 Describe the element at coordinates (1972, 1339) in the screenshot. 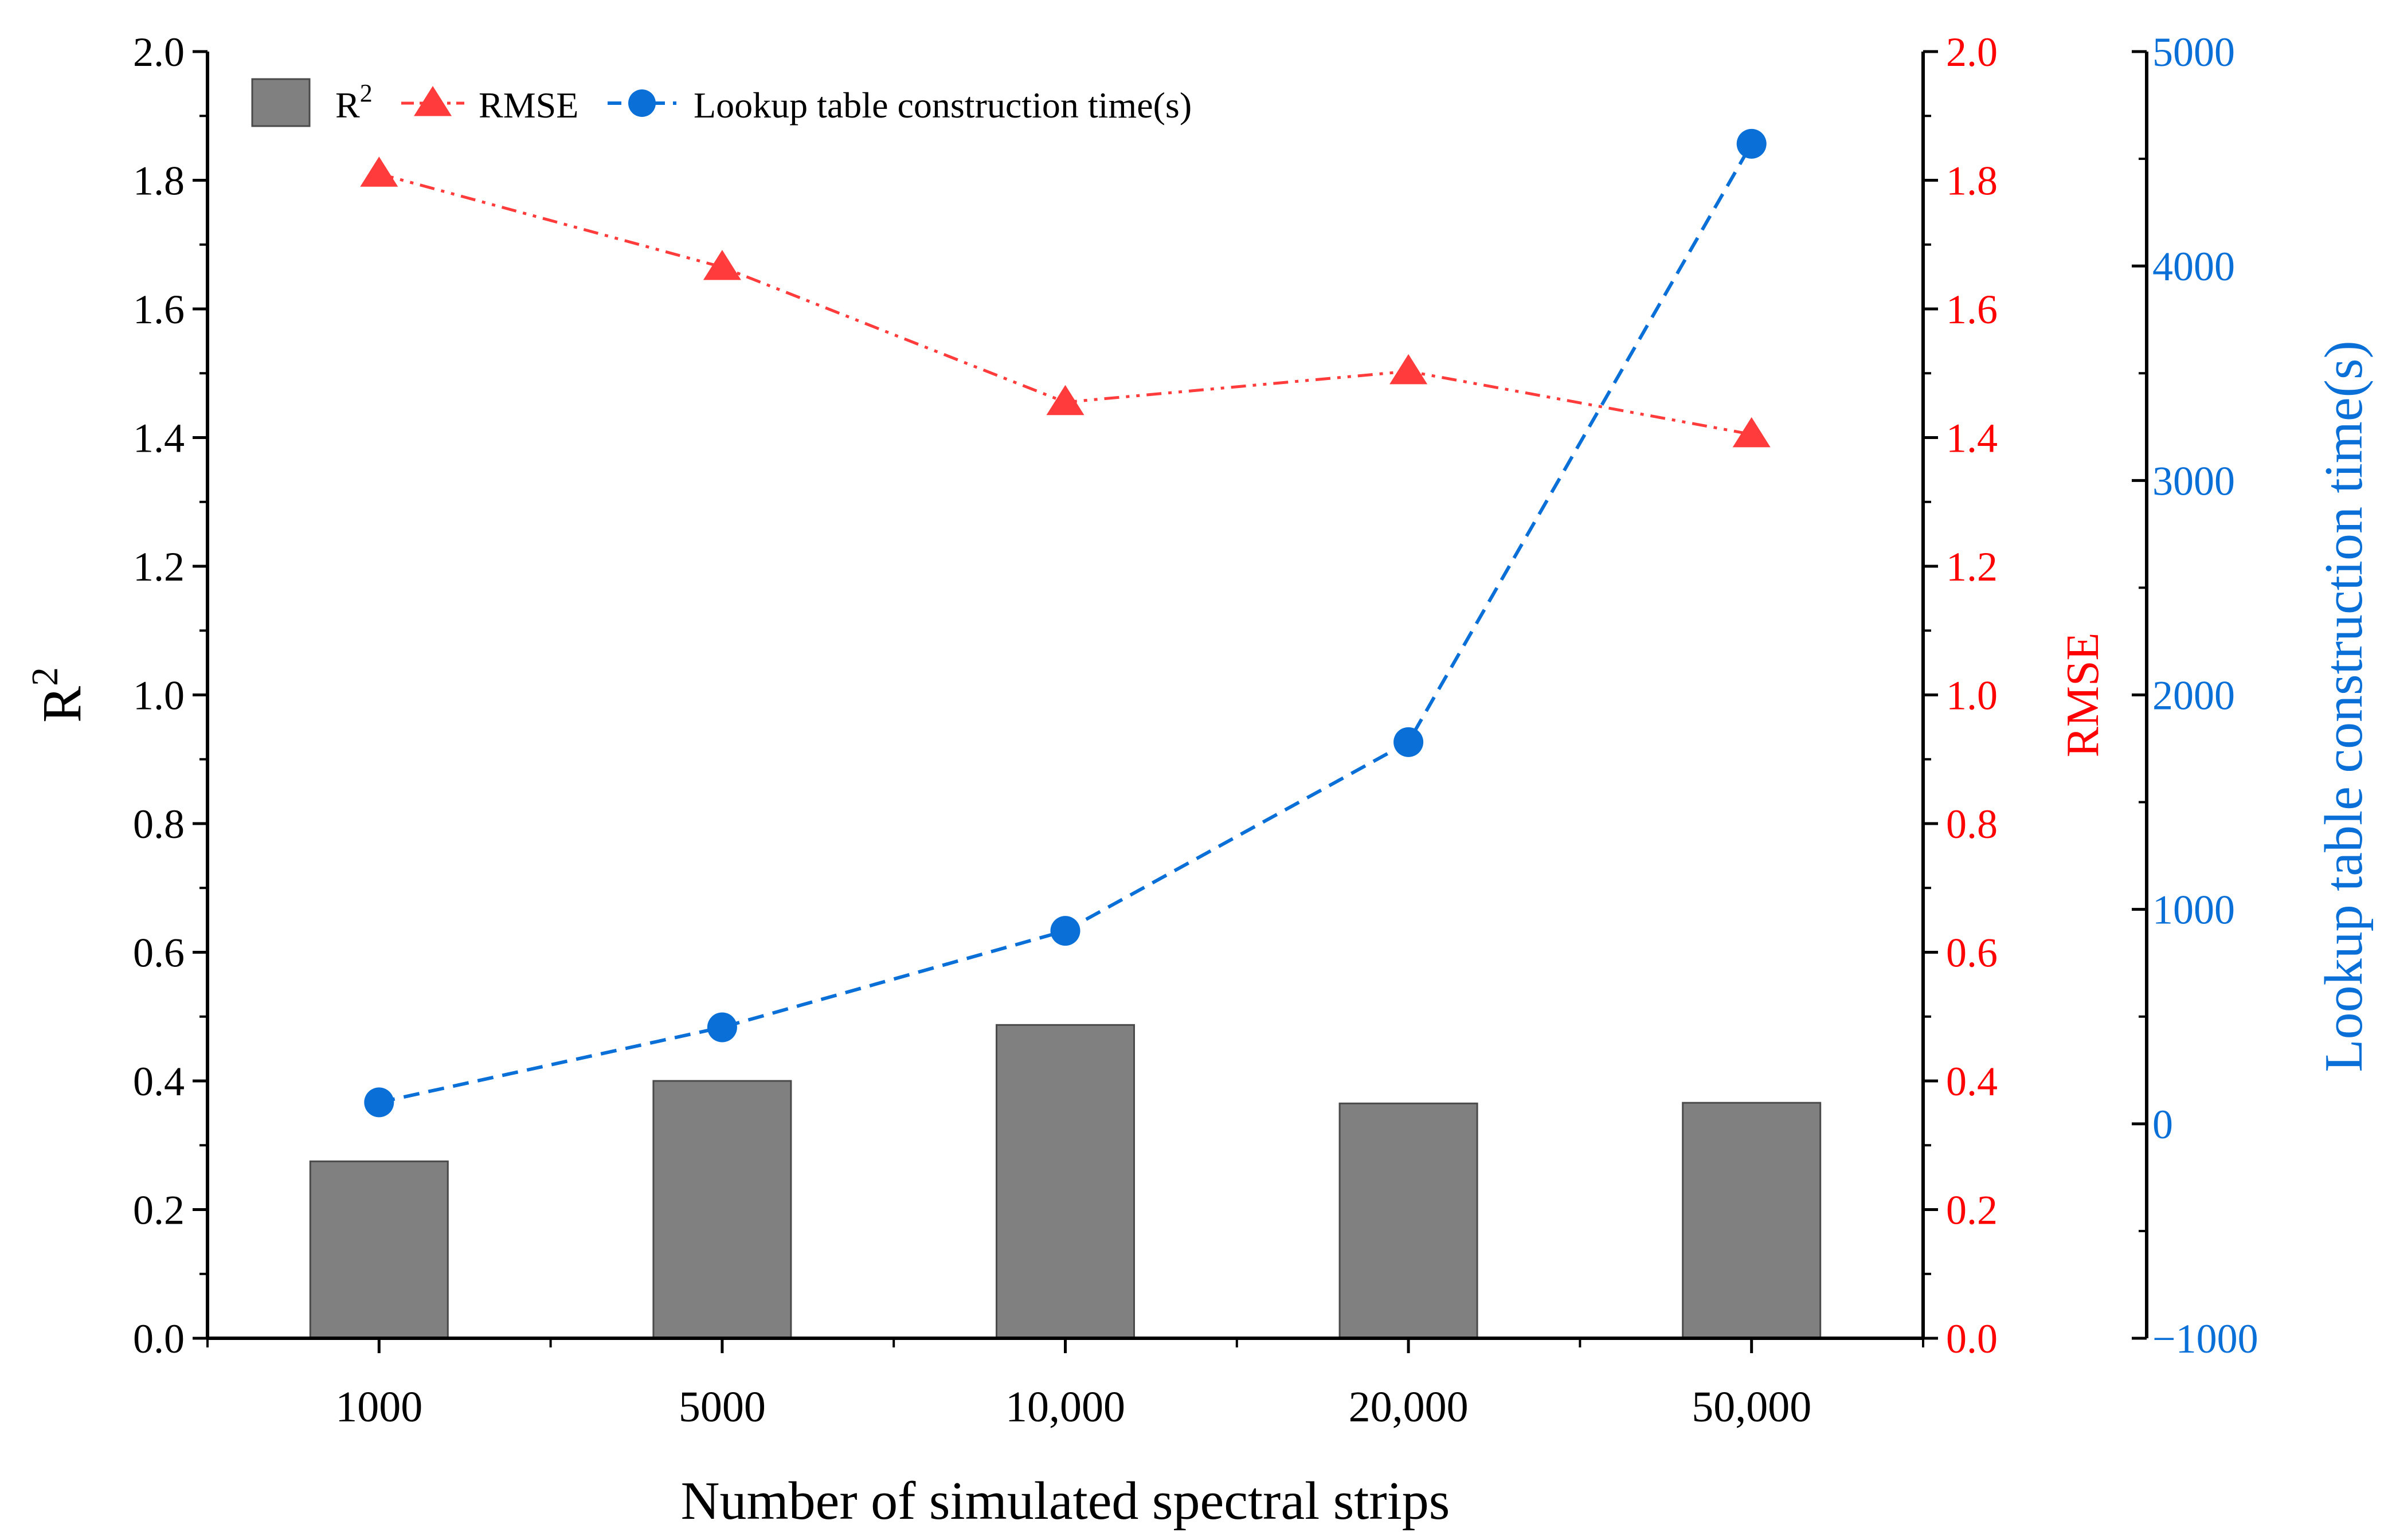

I see `rmse-tick-label: 0.0` at that location.